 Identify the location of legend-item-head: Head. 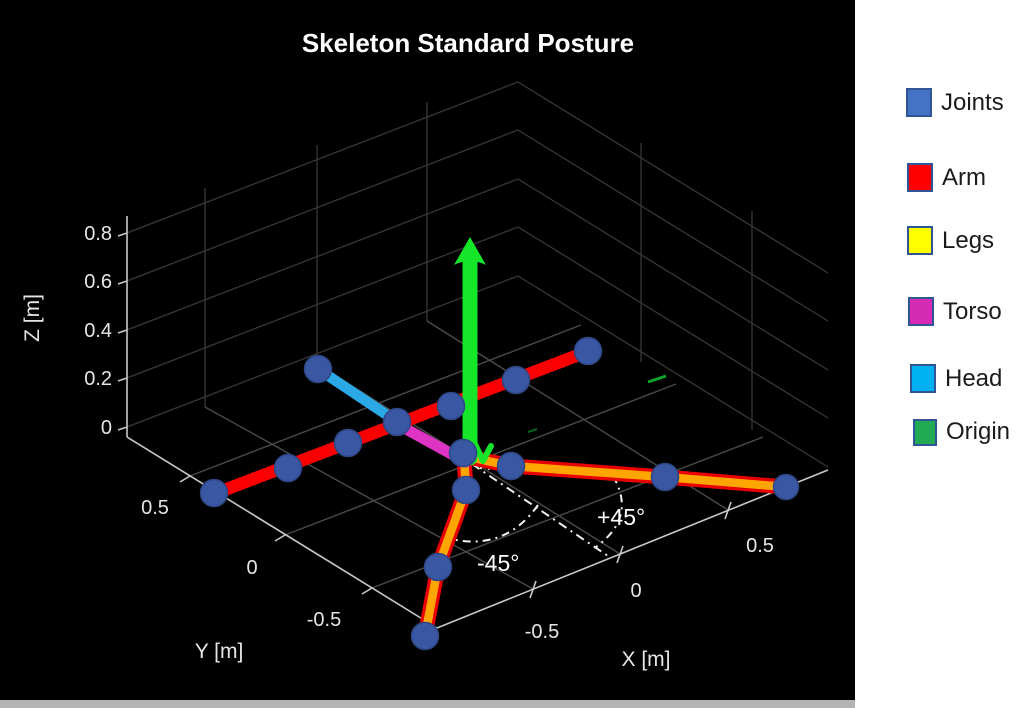
(956, 378).